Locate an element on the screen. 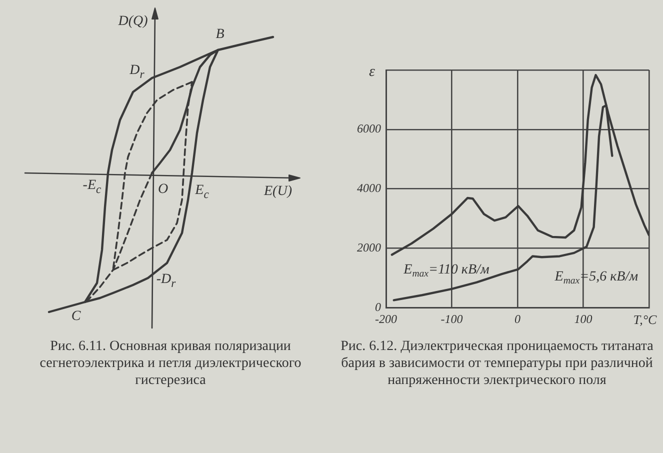  text: E$_{c}$ is located at coordinates (202, 192).